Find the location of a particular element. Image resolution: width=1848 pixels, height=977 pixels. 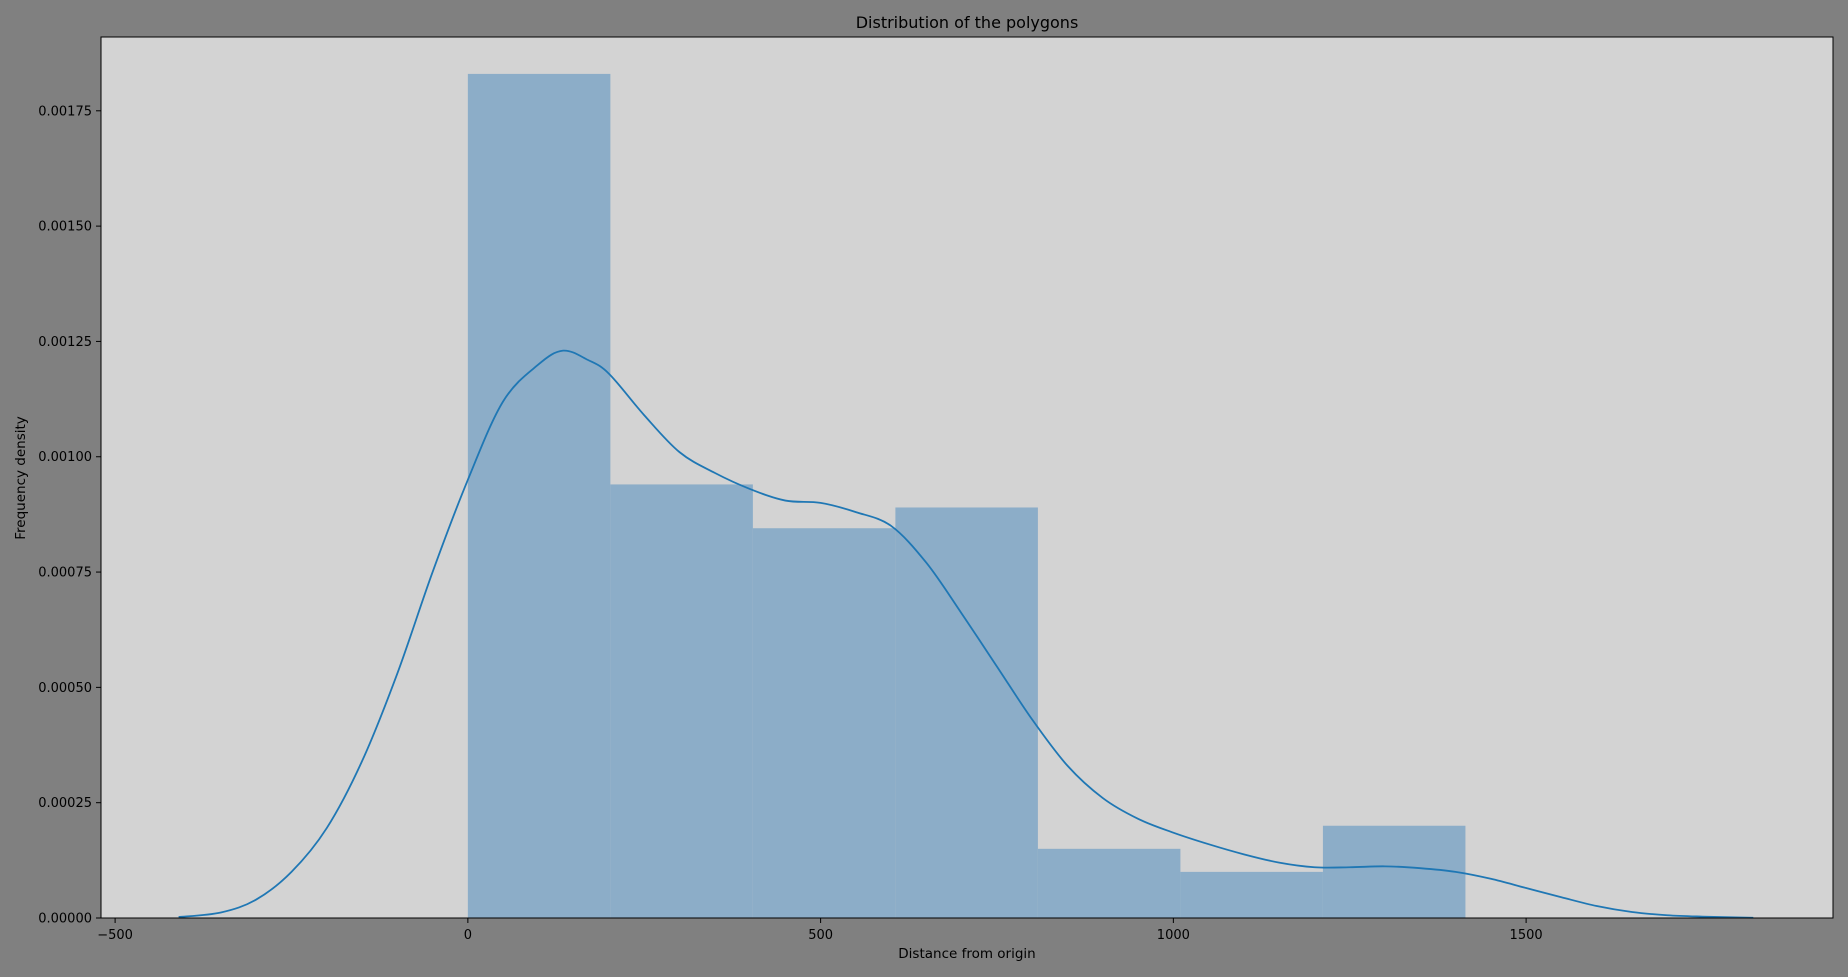

y-tick-label: 0.00150 is located at coordinates (65, 227).